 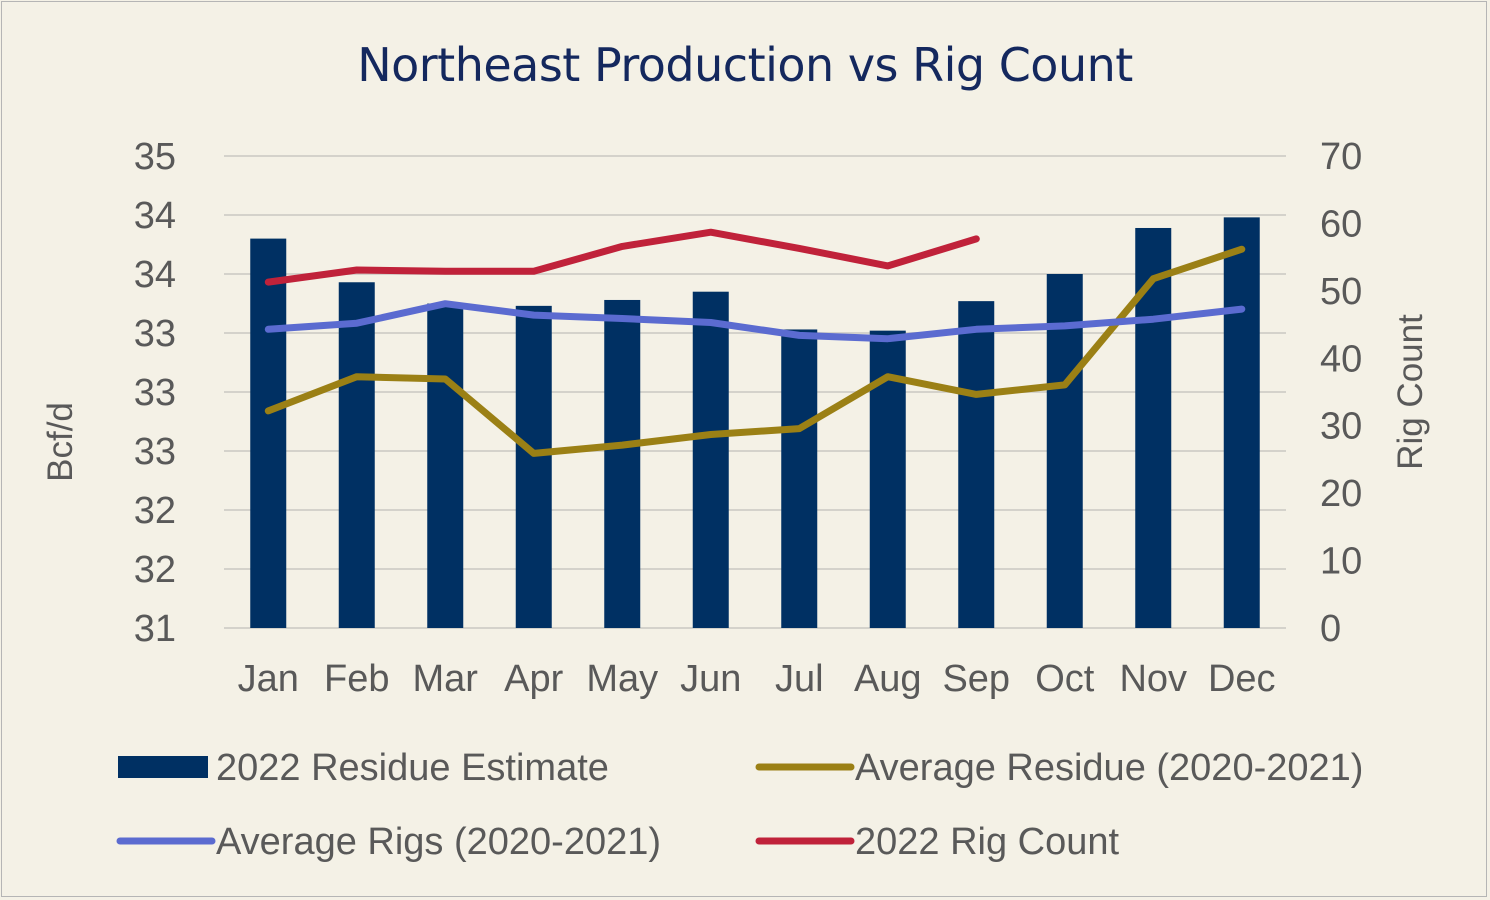 I want to click on x-tick-label: Dec, so click(x=1242, y=679).